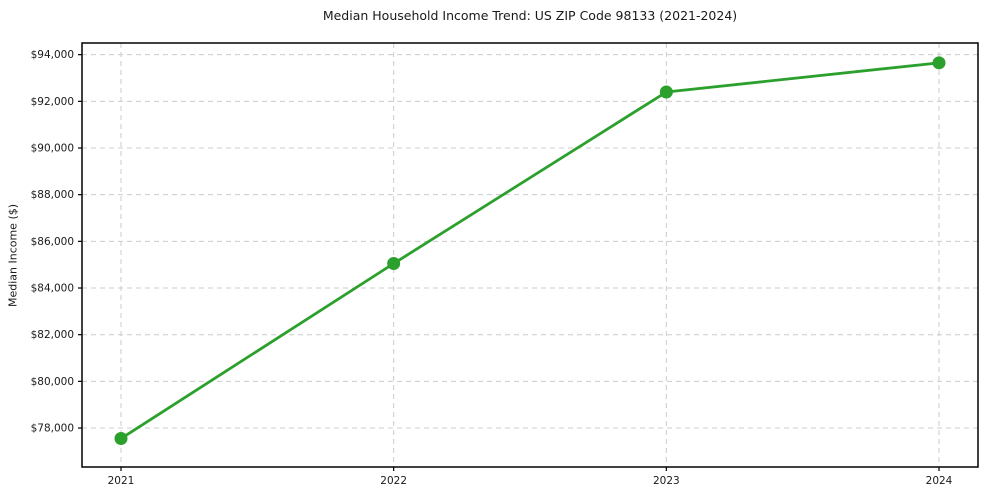  I want to click on data-point-2022, so click(394, 264).